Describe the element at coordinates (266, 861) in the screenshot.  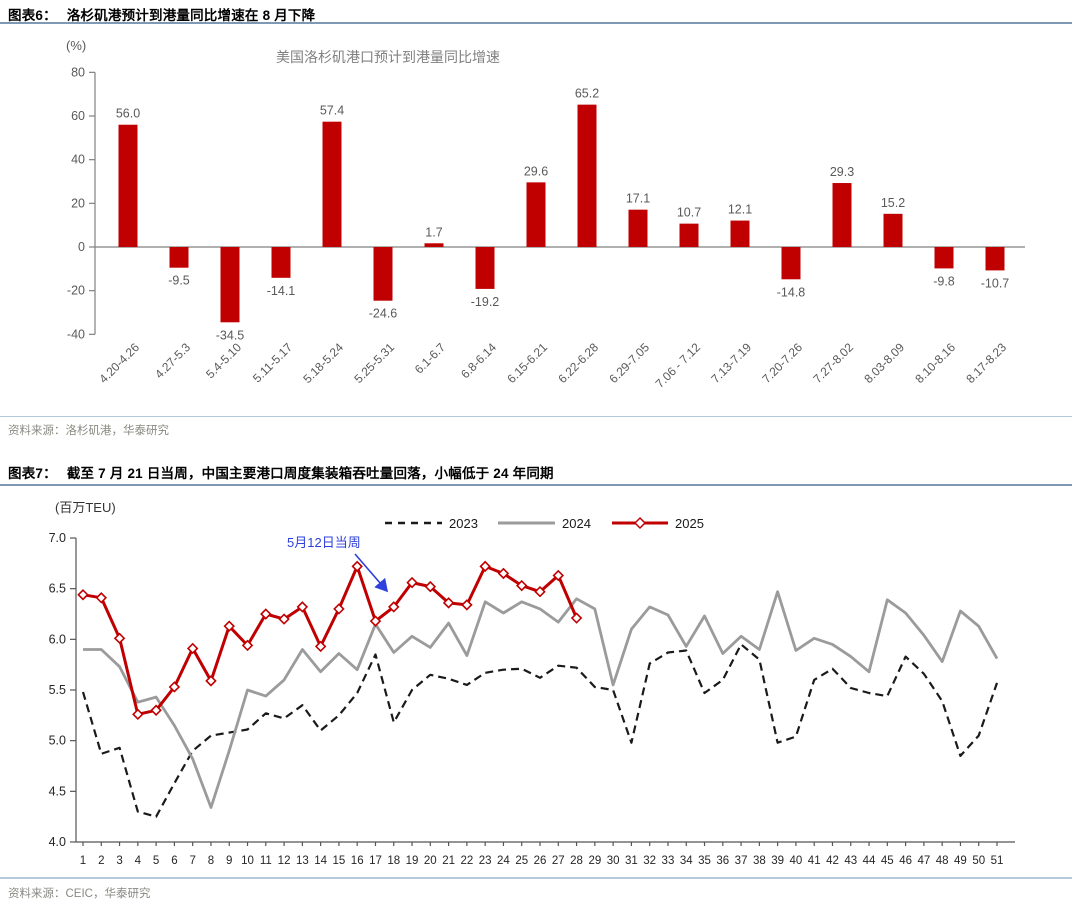
I see `x-week-label: 11` at that location.